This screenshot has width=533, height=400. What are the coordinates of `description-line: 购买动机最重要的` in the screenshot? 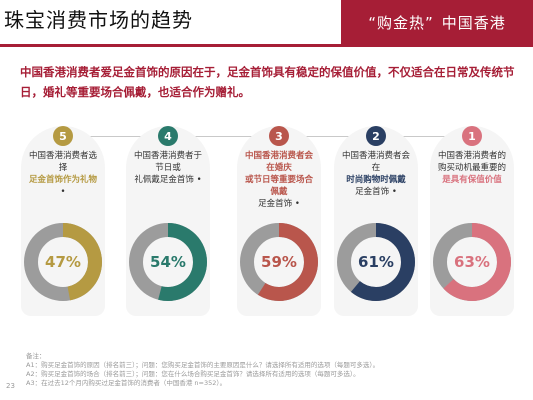 It's located at (471, 168).